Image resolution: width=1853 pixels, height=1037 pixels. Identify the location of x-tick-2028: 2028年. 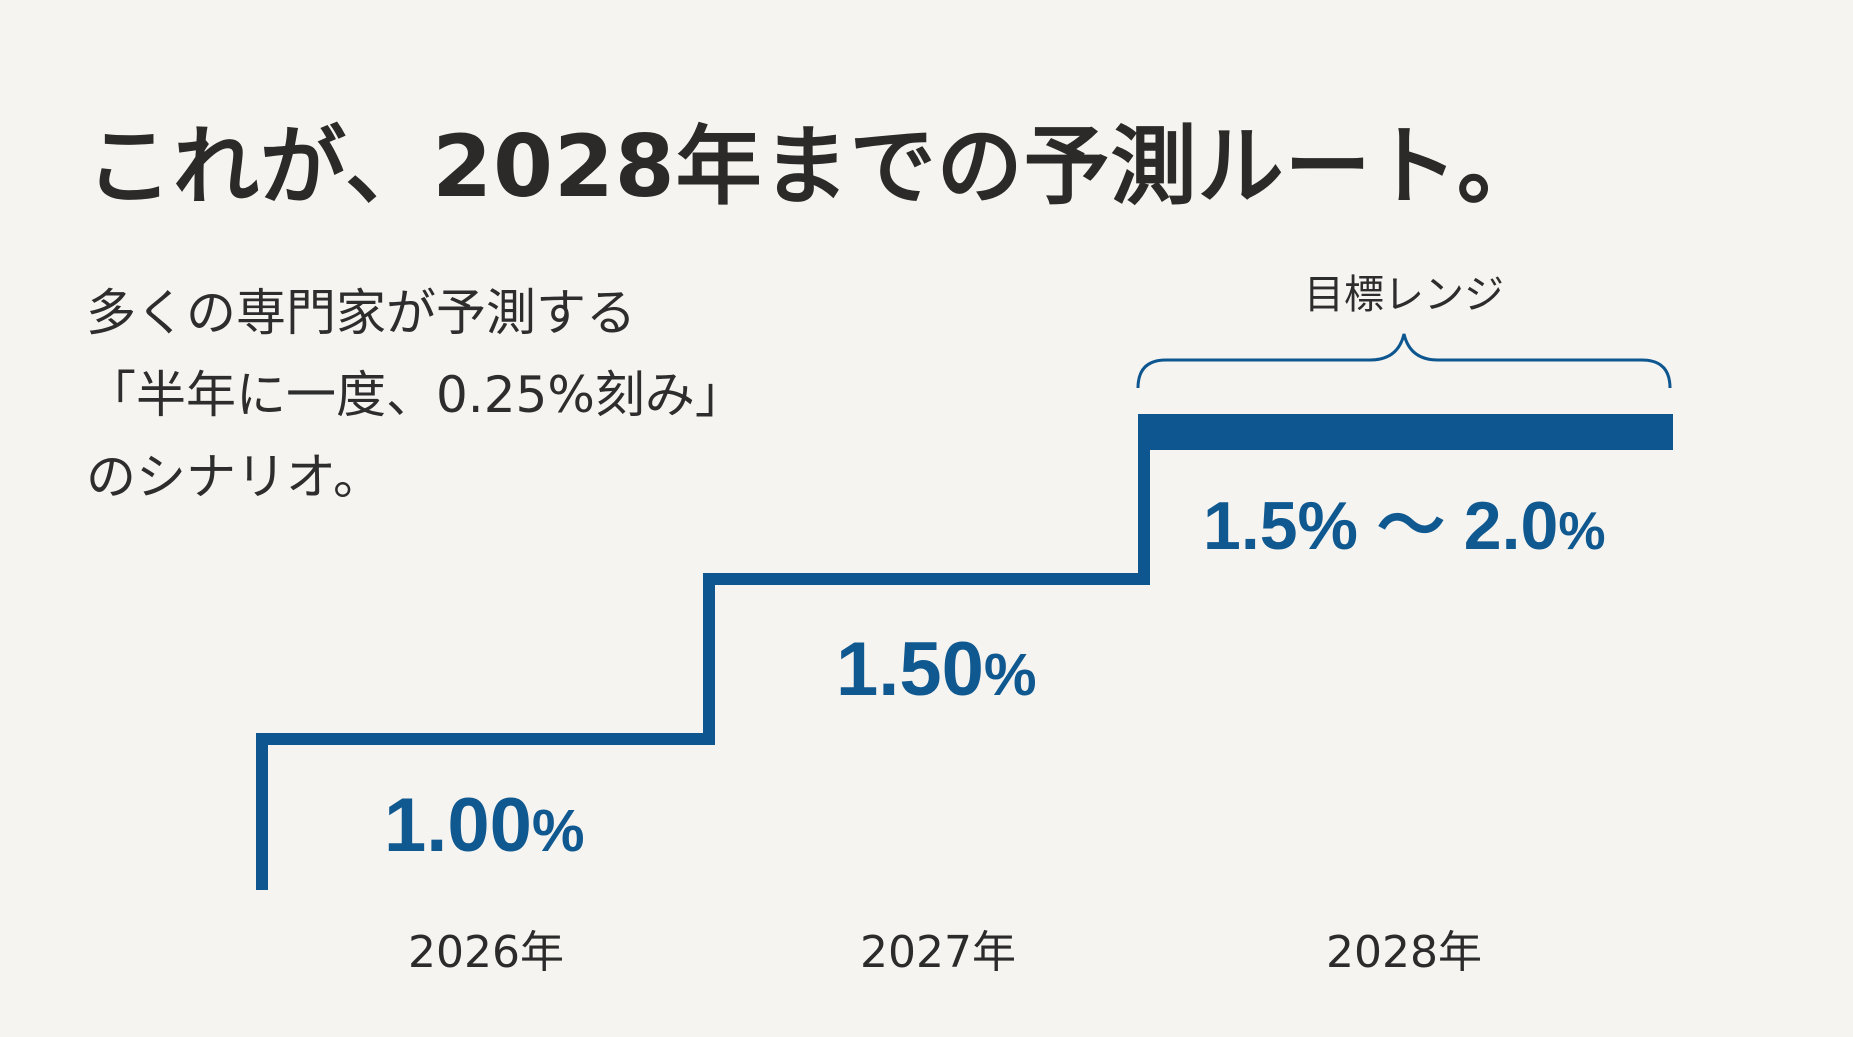
(1404, 952).